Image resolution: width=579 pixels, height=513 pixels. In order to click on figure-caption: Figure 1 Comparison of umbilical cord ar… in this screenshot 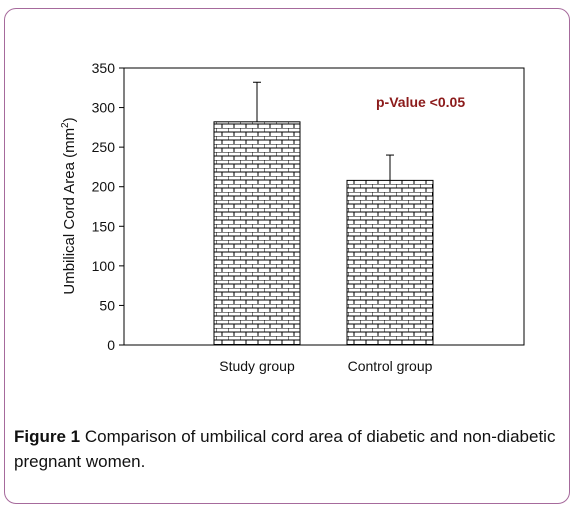, I will do `click(286, 449)`.